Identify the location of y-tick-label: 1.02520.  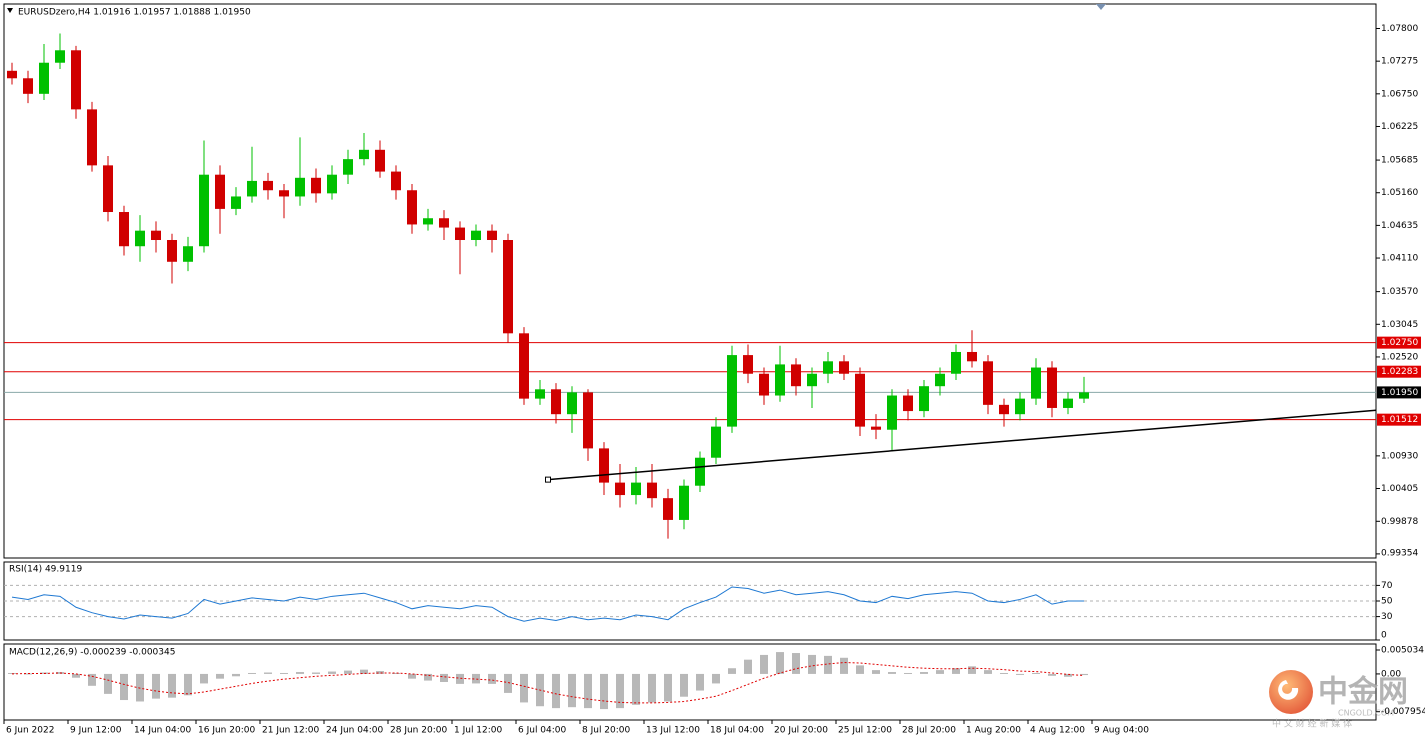
(1399, 357).